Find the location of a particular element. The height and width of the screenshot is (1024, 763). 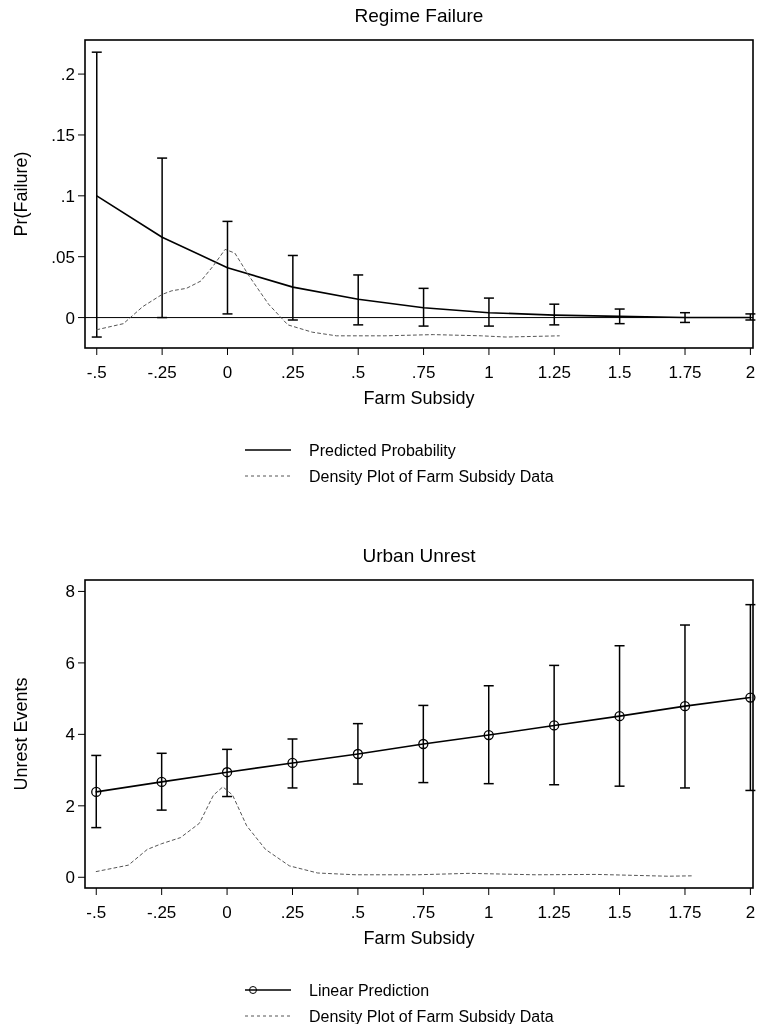

y-tick-label: 4 is located at coordinates (70, 735).